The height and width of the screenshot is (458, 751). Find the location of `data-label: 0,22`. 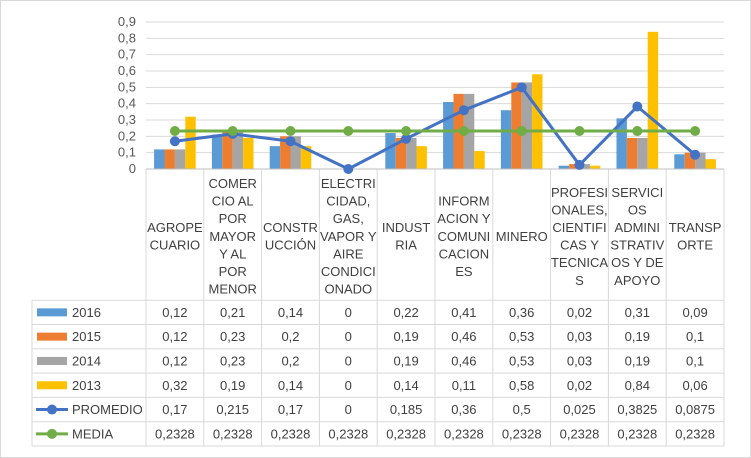

data-label: 0,22 is located at coordinates (405, 312).